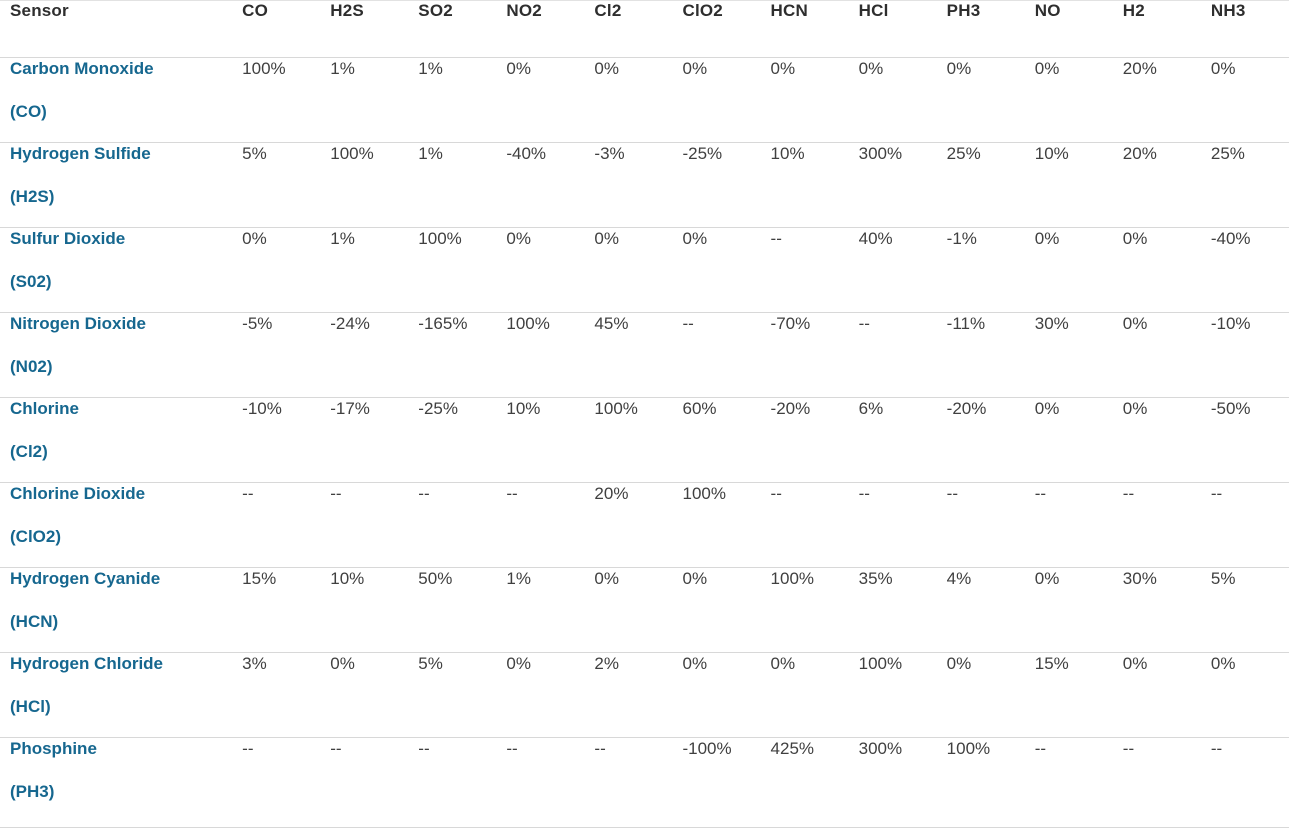  Describe the element at coordinates (78, 493) in the screenshot. I see `sensor-link: Chlorine Dioxide` at that location.